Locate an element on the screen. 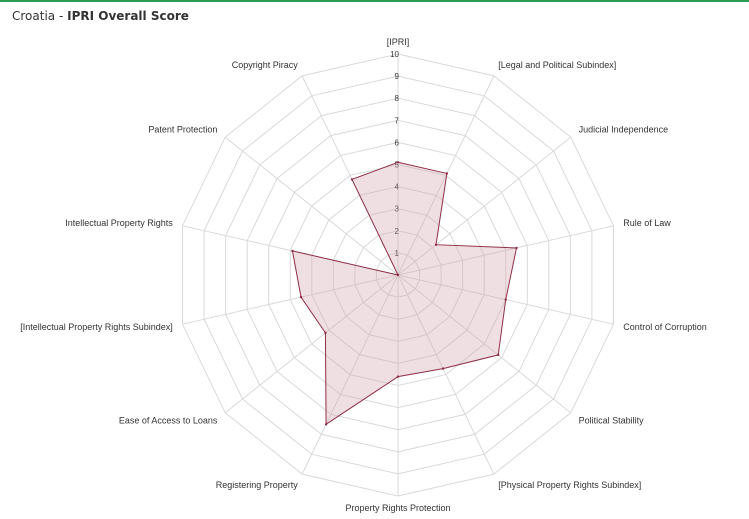 This screenshot has width=749, height=519. tick-label: 7 is located at coordinates (397, 120).